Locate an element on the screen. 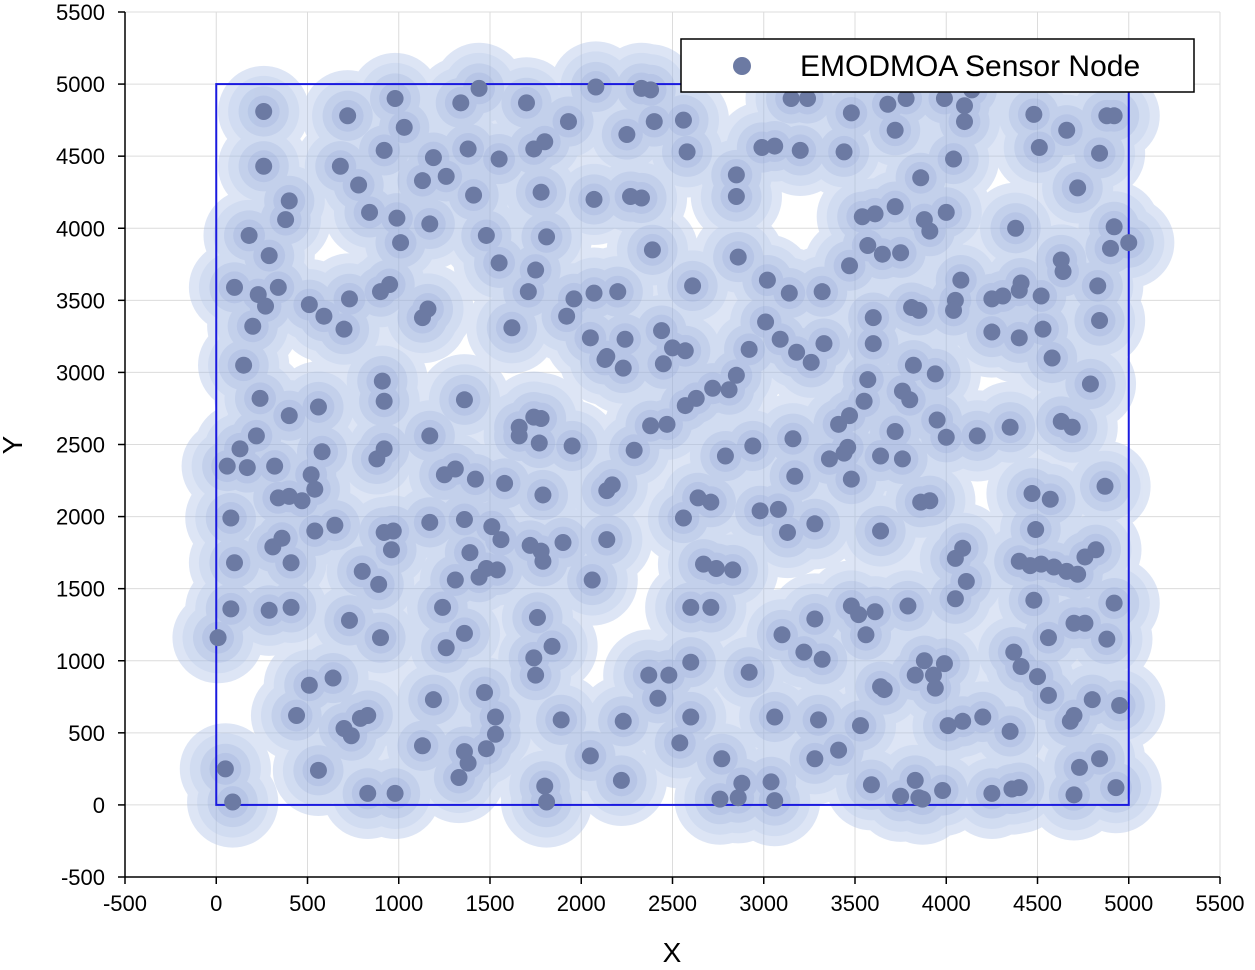  y-tick-label: 500 is located at coordinates (86, 733).